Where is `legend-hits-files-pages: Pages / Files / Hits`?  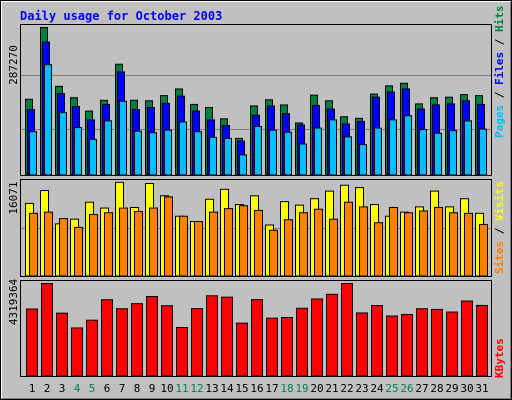 legend-hits-files-pages: Pages / Files / Hits is located at coordinates (499, 72).